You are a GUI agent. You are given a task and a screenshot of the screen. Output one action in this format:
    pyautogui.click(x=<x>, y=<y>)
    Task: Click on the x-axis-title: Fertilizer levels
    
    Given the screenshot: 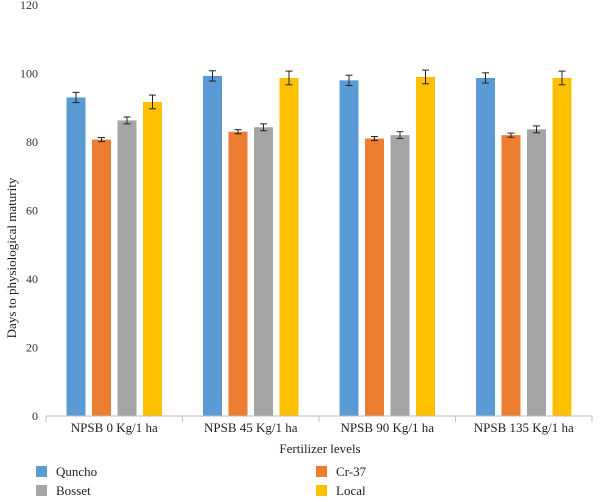 What is the action you would take?
    pyautogui.click(x=319, y=448)
    